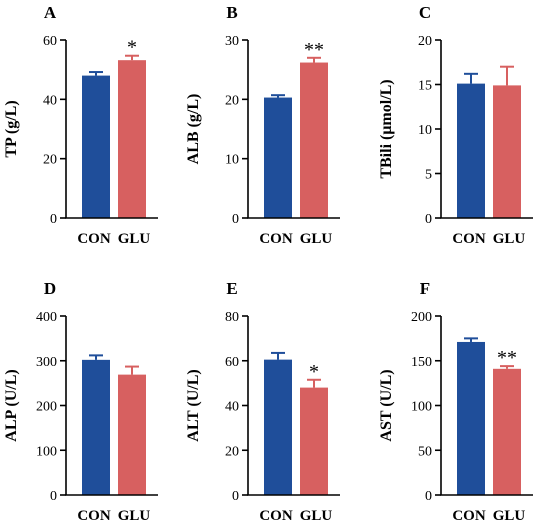  Describe the element at coordinates (425, 86) in the screenshot. I see `y-tick-label: 15` at that location.